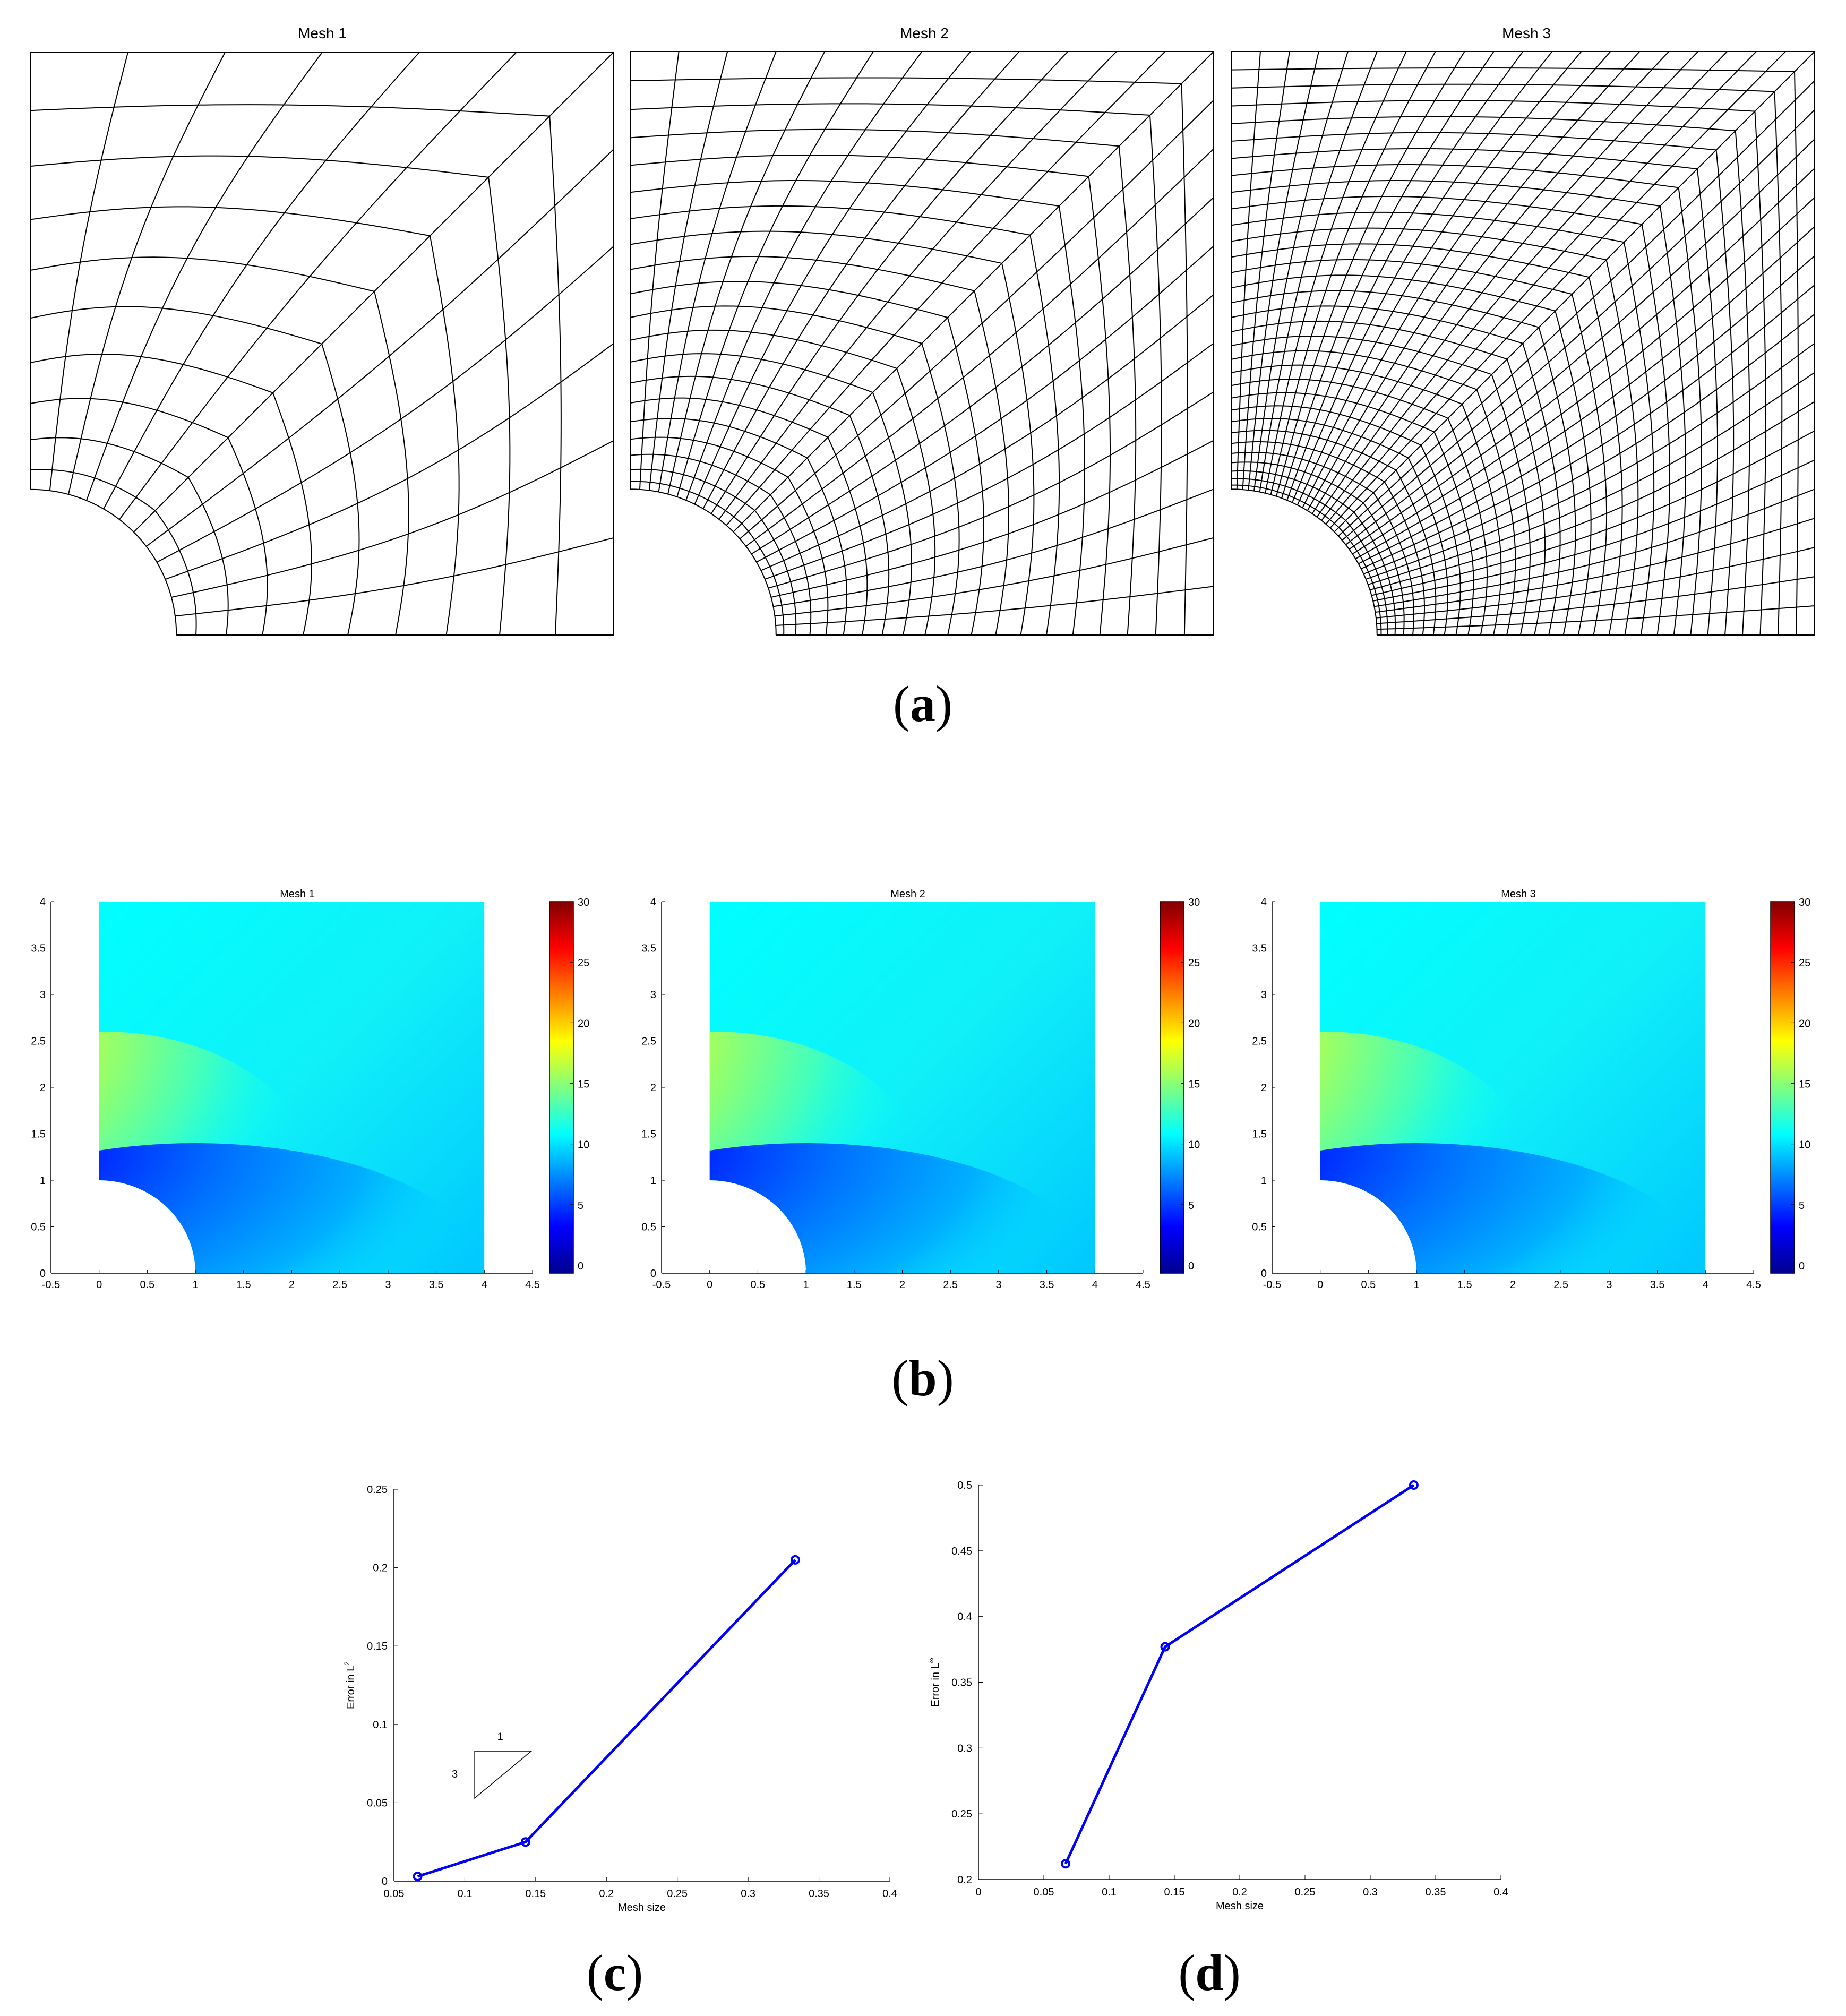  What do you see at coordinates (796, 1560) in the screenshot?
I see `data-point` at bounding box center [796, 1560].